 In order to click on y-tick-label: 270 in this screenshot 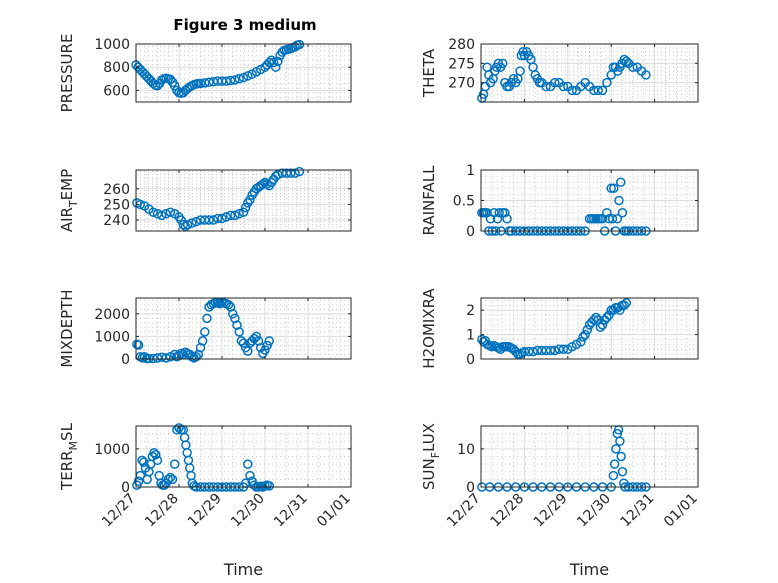, I will do `click(461, 84)`.